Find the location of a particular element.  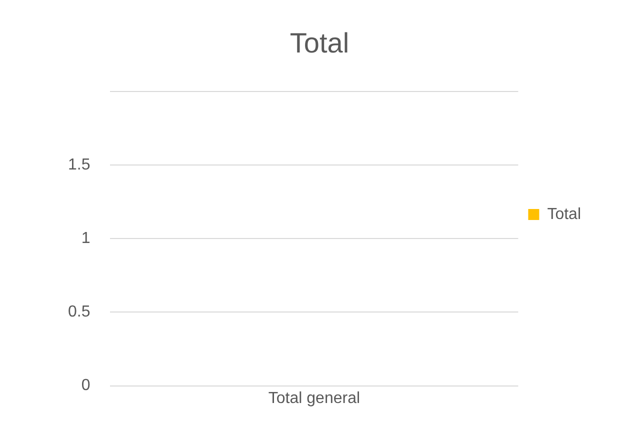

y-tick-label: 1 is located at coordinates (85, 239).